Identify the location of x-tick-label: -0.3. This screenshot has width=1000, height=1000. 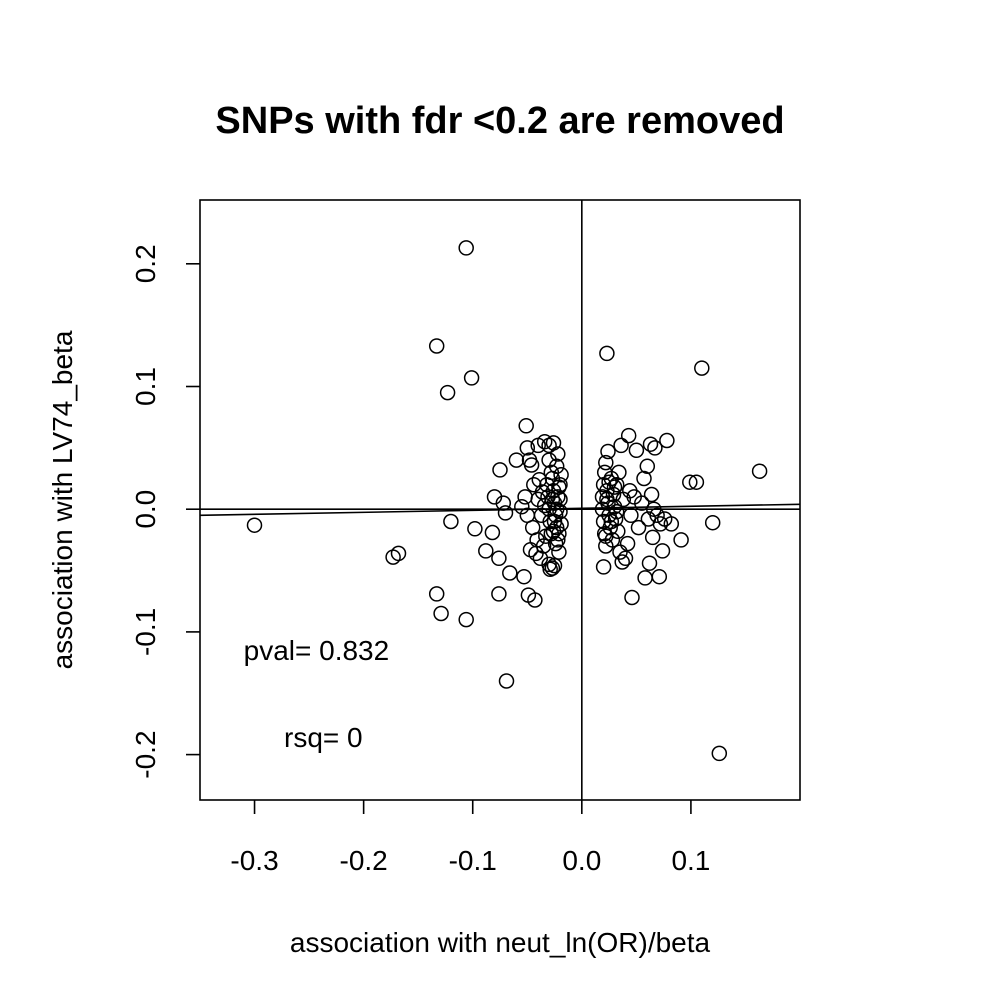
(254, 860).